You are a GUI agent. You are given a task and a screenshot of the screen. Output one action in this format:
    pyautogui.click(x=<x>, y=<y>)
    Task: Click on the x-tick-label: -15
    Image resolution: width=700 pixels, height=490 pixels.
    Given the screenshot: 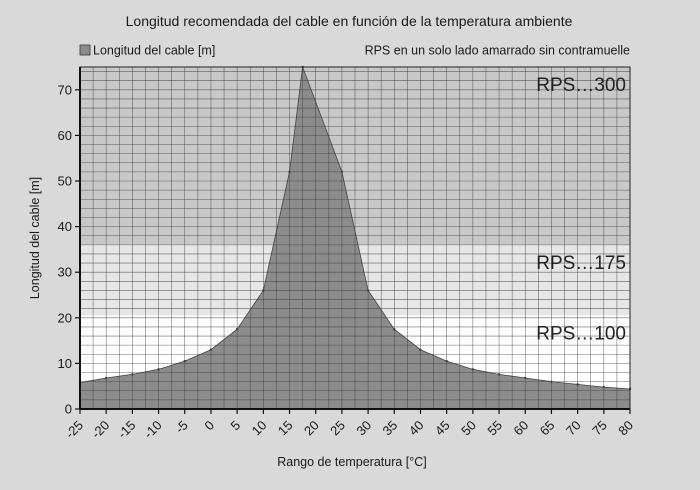 What is the action you would take?
    pyautogui.click(x=127, y=430)
    